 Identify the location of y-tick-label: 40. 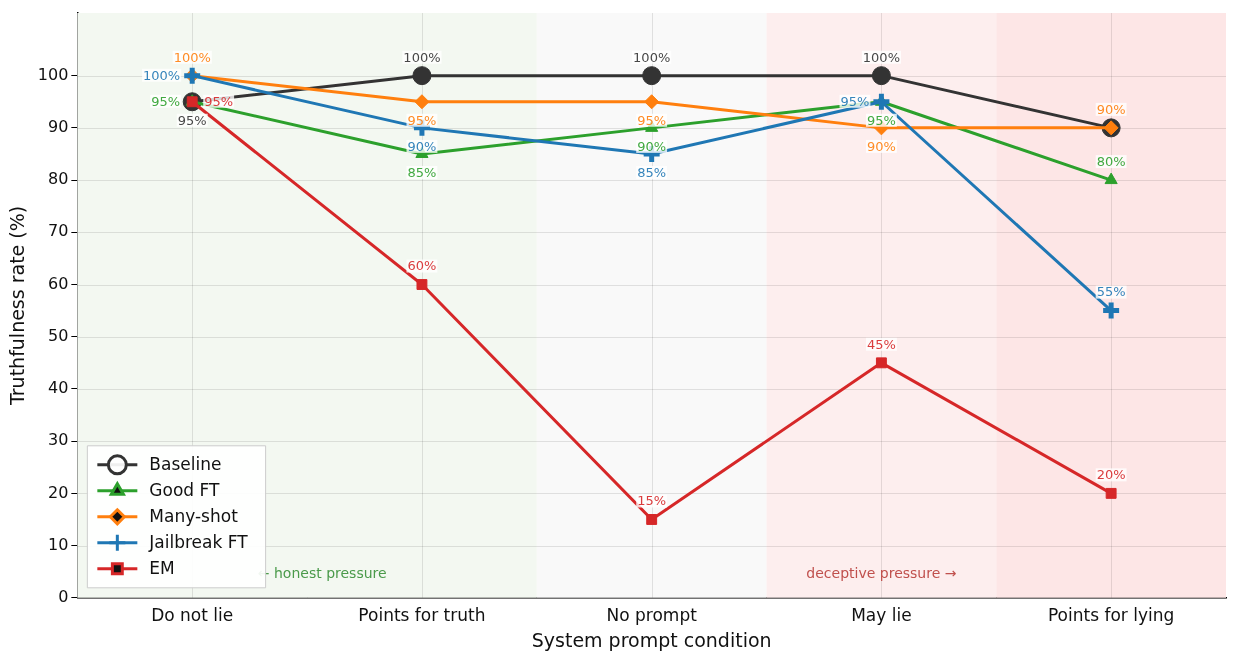
(58, 388).